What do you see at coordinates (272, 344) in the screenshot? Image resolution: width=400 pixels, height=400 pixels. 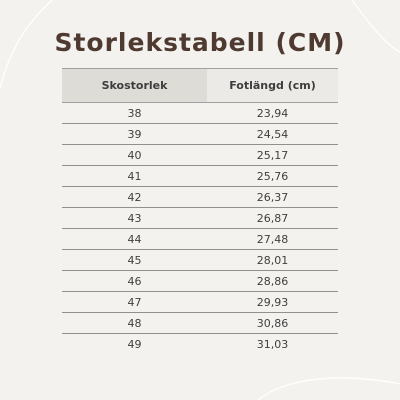 I see `foot-length-cell: 31,03` at bounding box center [272, 344].